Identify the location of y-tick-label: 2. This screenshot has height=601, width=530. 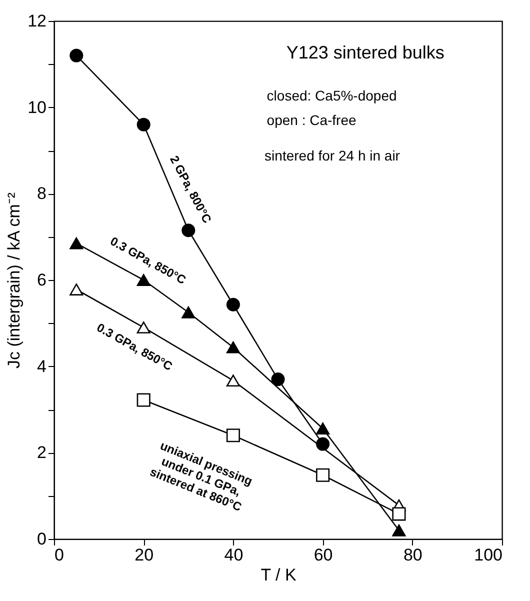
(41, 452).